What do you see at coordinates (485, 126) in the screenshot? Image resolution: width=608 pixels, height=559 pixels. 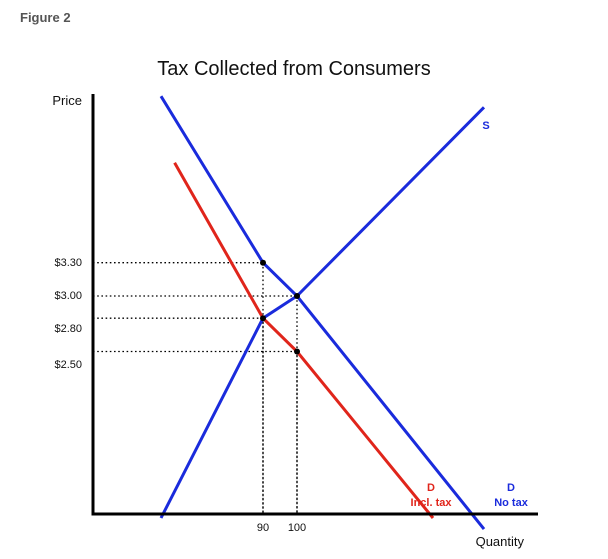 I see `supply-label: S` at bounding box center [485, 126].